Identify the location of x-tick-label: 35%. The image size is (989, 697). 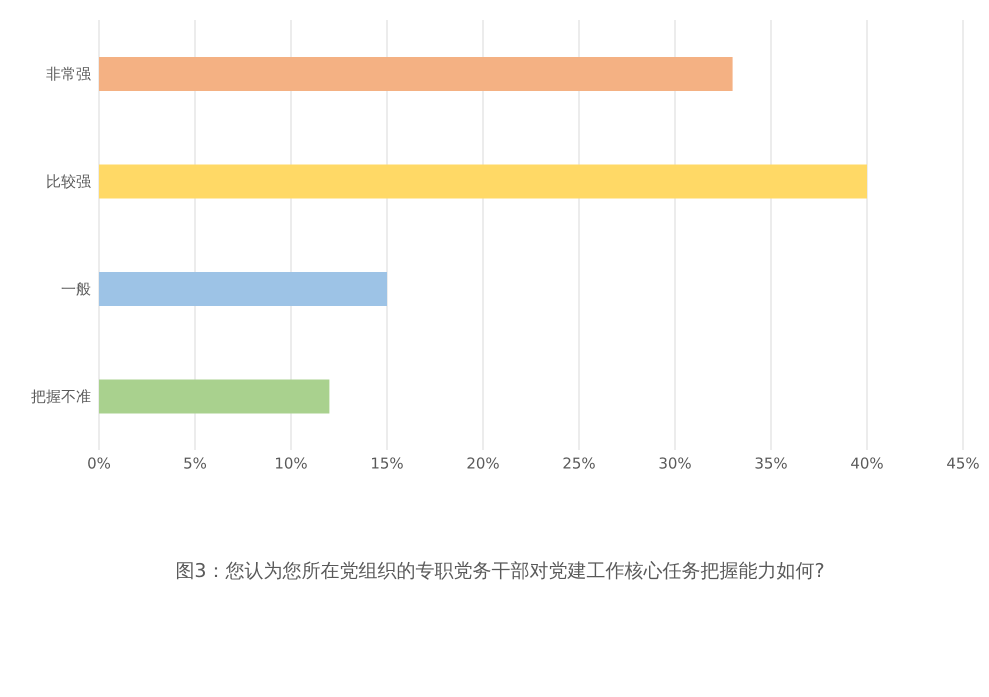
(771, 463).